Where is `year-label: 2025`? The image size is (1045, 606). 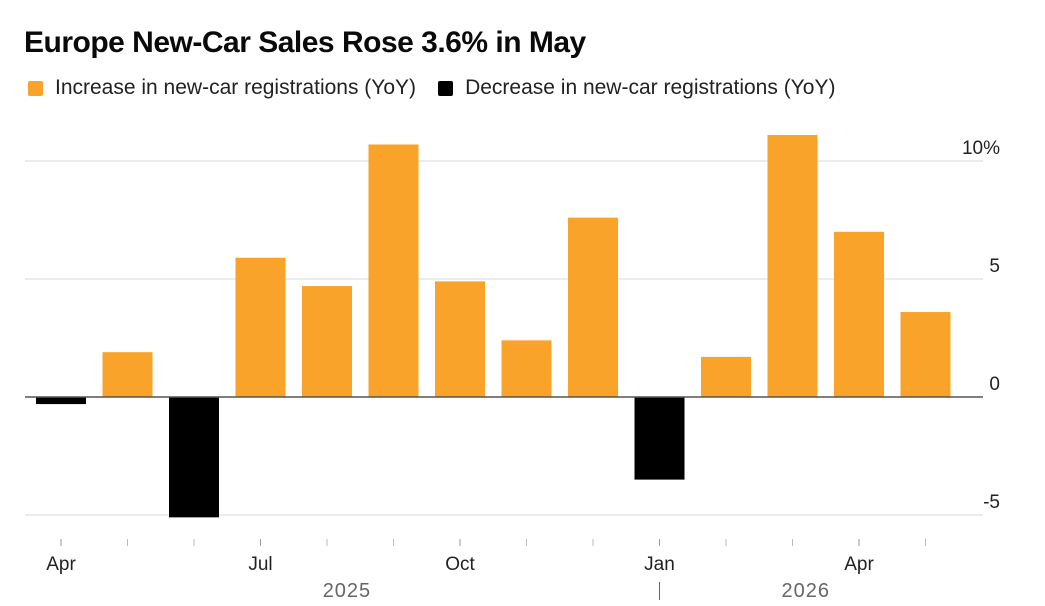 year-label: 2025 is located at coordinates (347, 591).